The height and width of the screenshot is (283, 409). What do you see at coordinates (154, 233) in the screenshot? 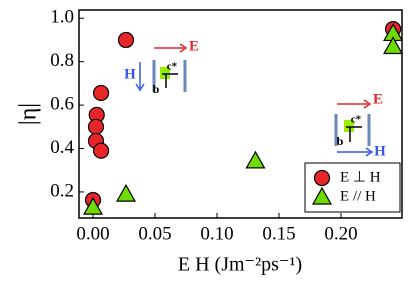
I see `x-tick-label: 0.05` at bounding box center [154, 233].